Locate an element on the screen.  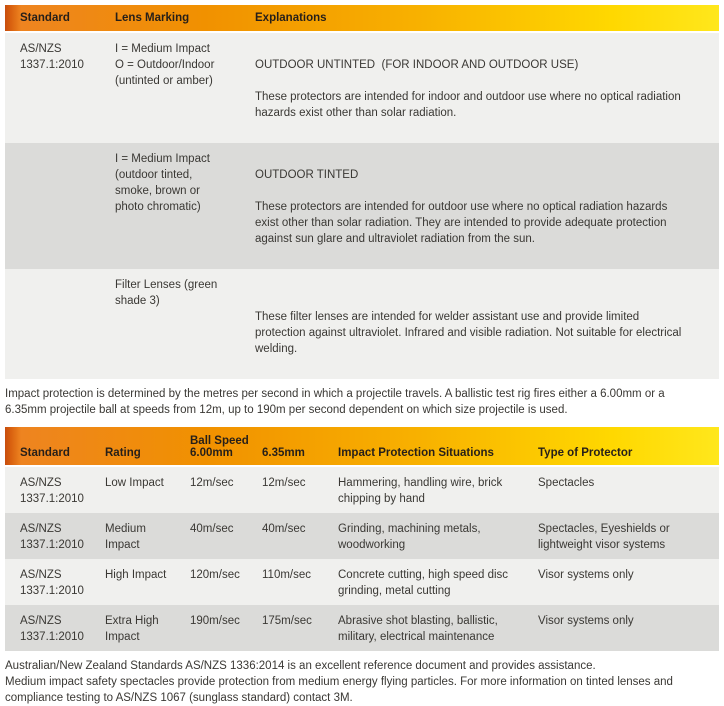
lens-table-header-row: Standard Lens Marking Explanations is located at coordinates (362, 18).